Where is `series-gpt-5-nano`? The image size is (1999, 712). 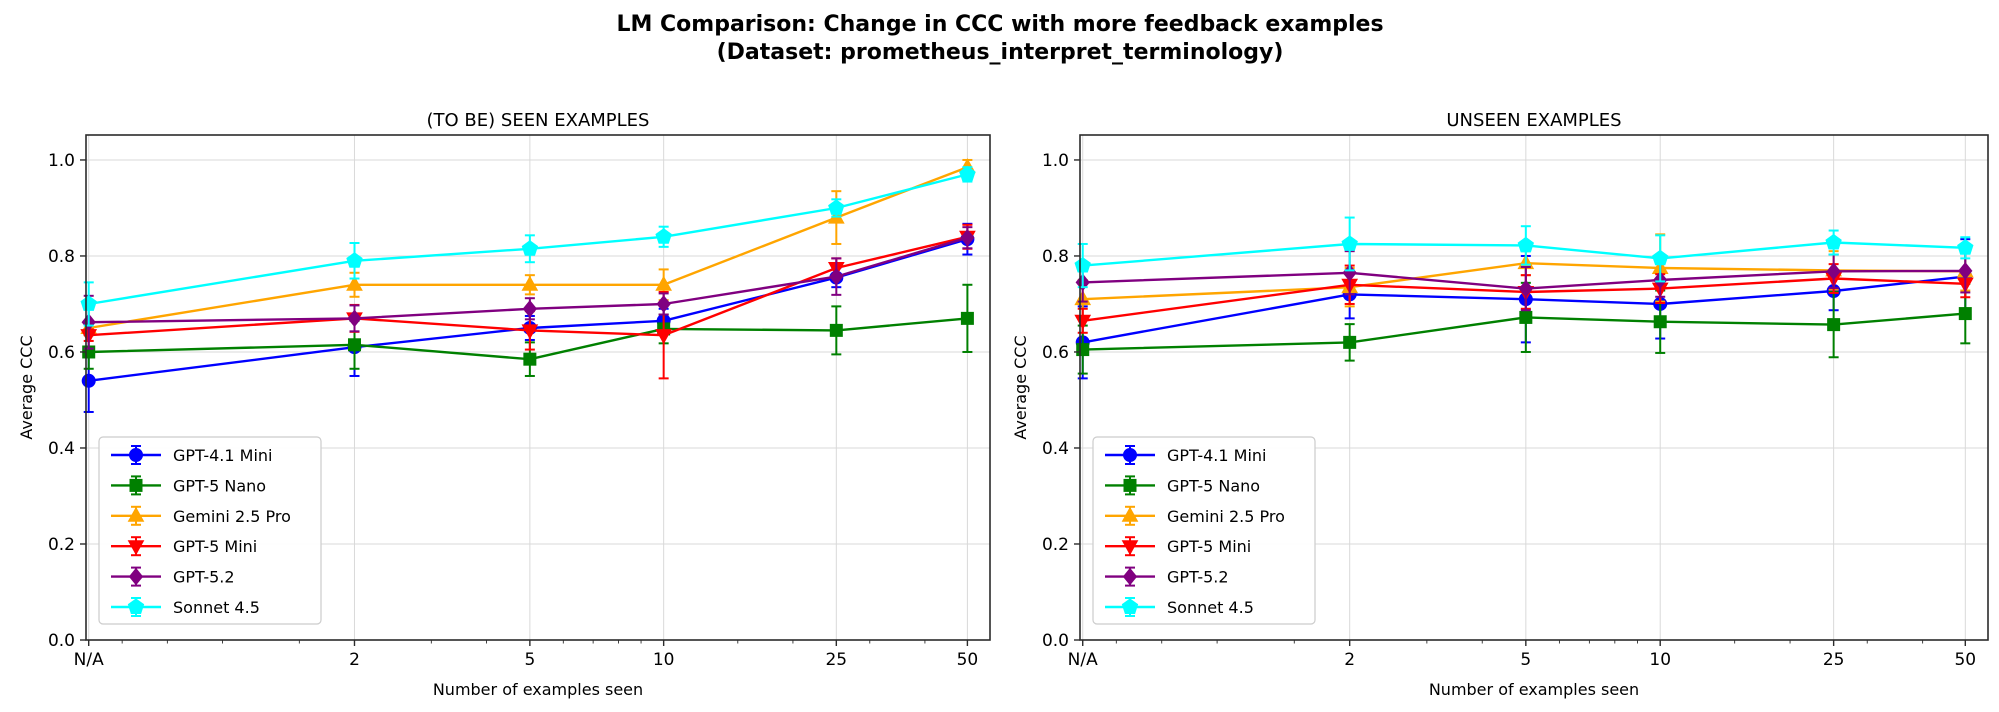 series-gpt-5-nano is located at coordinates (528, 330).